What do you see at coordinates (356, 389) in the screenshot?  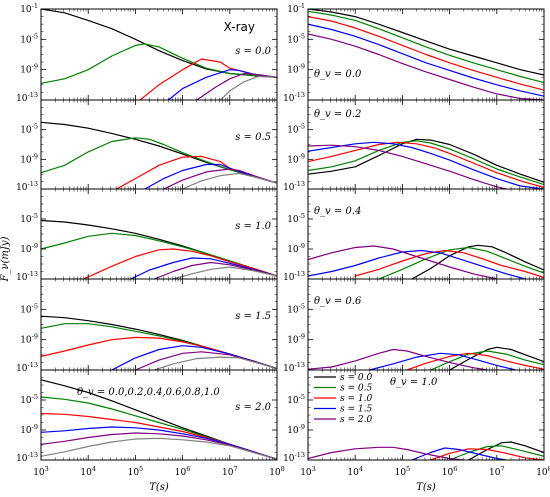 I see `legend-label: s = 0.5` at bounding box center [356, 389].